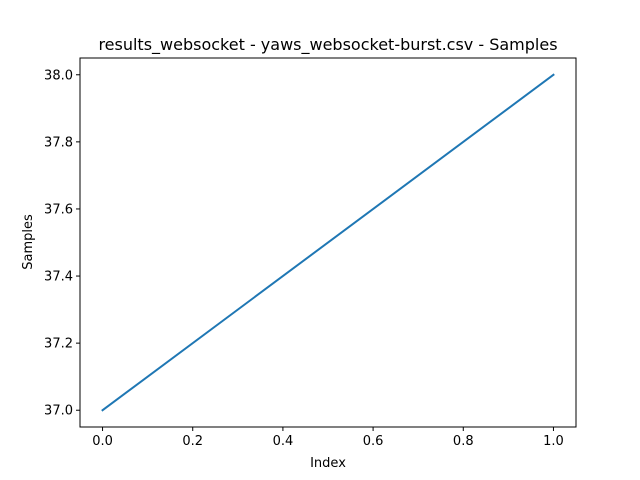 Image resolution: width=640 pixels, height=480 pixels. What do you see at coordinates (58, 344) in the screenshot?
I see `y-tick-label: 37.2` at bounding box center [58, 344].